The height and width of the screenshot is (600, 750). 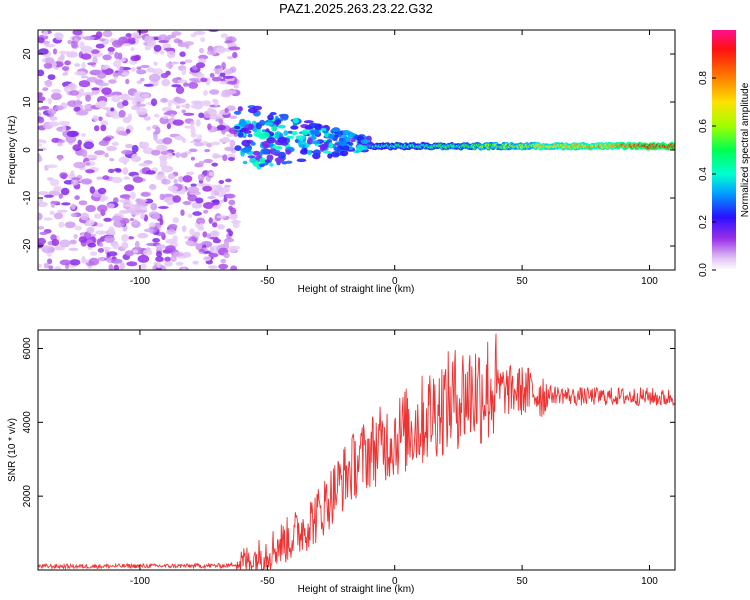 What do you see at coordinates (703, 270) in the screenshot?
I see `colorbar-tick-label: 0.0` at bounding box center [703, 270].